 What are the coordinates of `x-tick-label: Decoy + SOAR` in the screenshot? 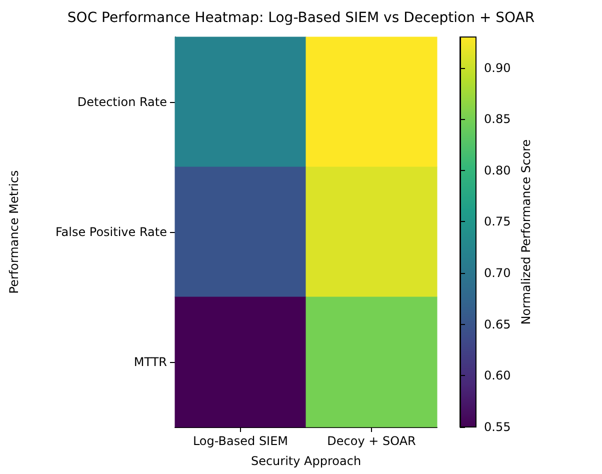 It's located at (371, 441).